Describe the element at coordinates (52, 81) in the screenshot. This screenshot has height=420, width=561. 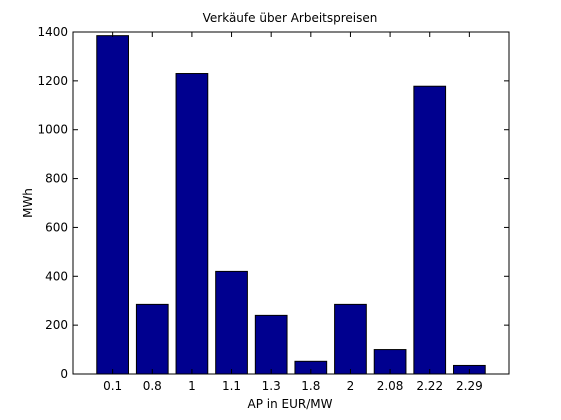
I see `y-tick-label: 1200` at that location.